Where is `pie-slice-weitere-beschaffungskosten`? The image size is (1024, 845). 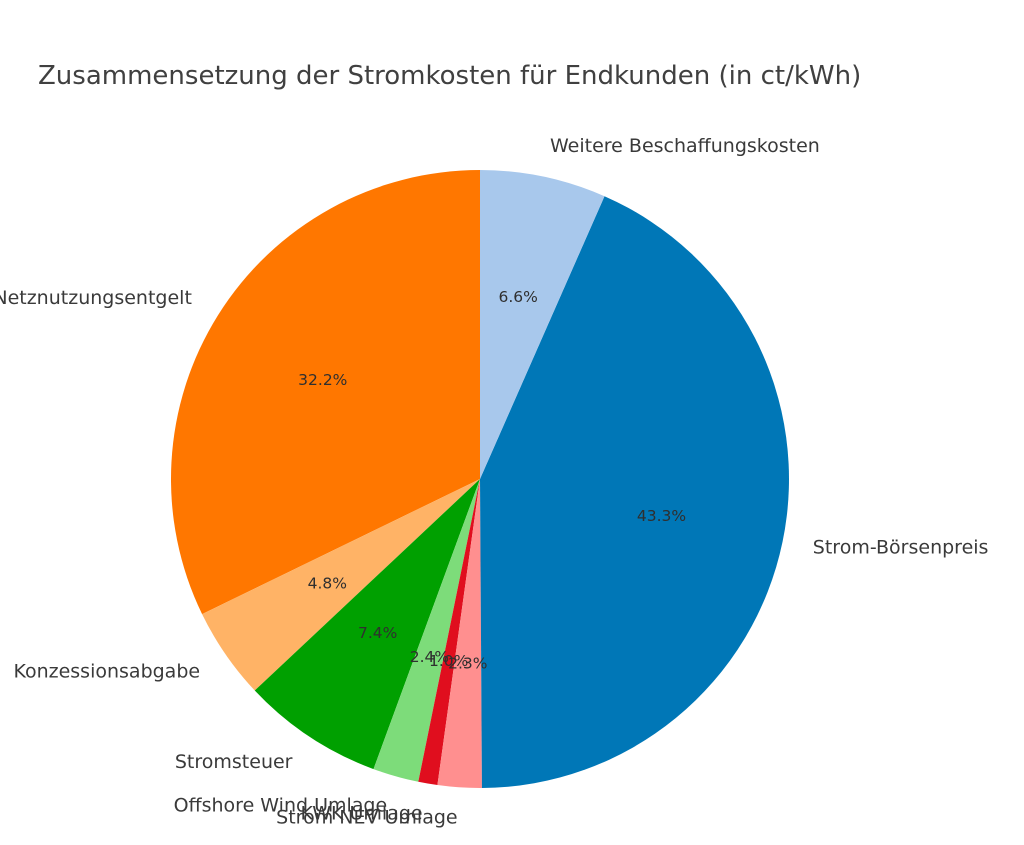 pie-slice-weitere-beschaffungskosten is located at coordinates (542, 324).